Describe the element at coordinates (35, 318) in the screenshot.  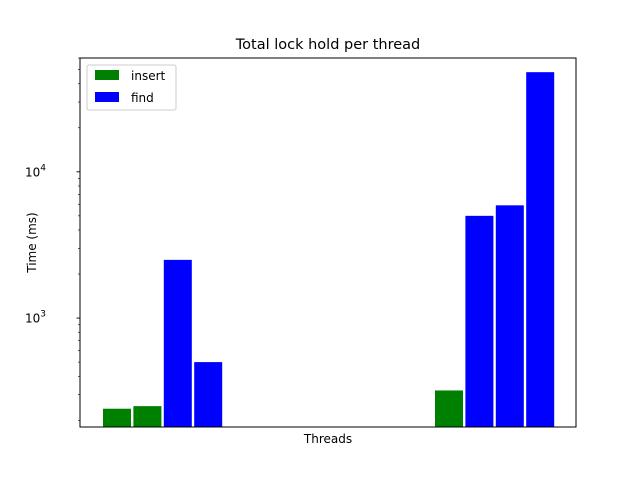
I see `y-tick-label: 10³` at that location.